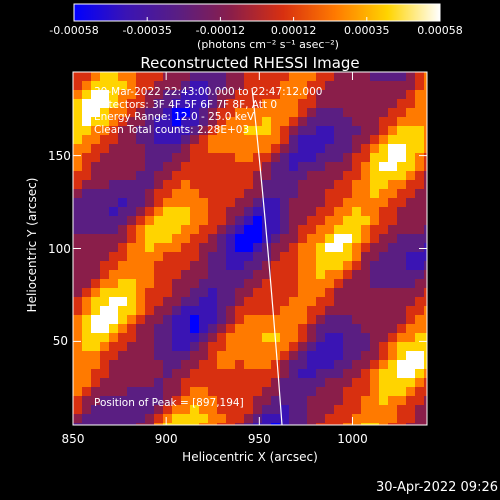 This screenshot has width=500, height=500. Describe the element at coordinates (32, 245) in the screenshot. I see `y-axis-label: Heliocentric Y (arcsec)` at that location.